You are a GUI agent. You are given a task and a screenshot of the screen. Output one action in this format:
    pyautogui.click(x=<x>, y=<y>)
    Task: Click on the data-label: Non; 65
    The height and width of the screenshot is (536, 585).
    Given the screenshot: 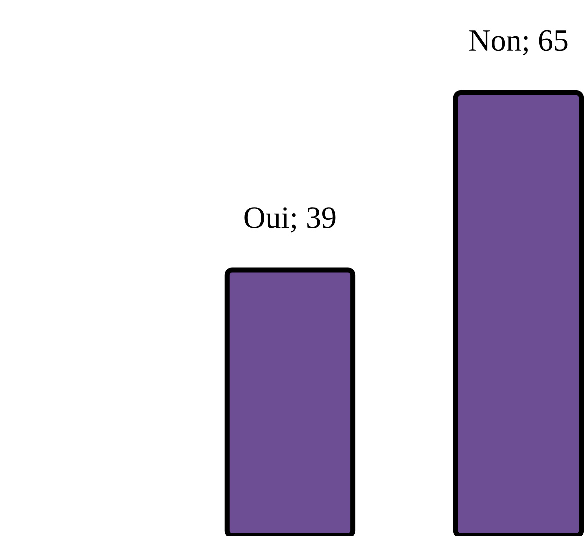 What is the action you would take?
    pyautogui.click(x=518, y=43)
    